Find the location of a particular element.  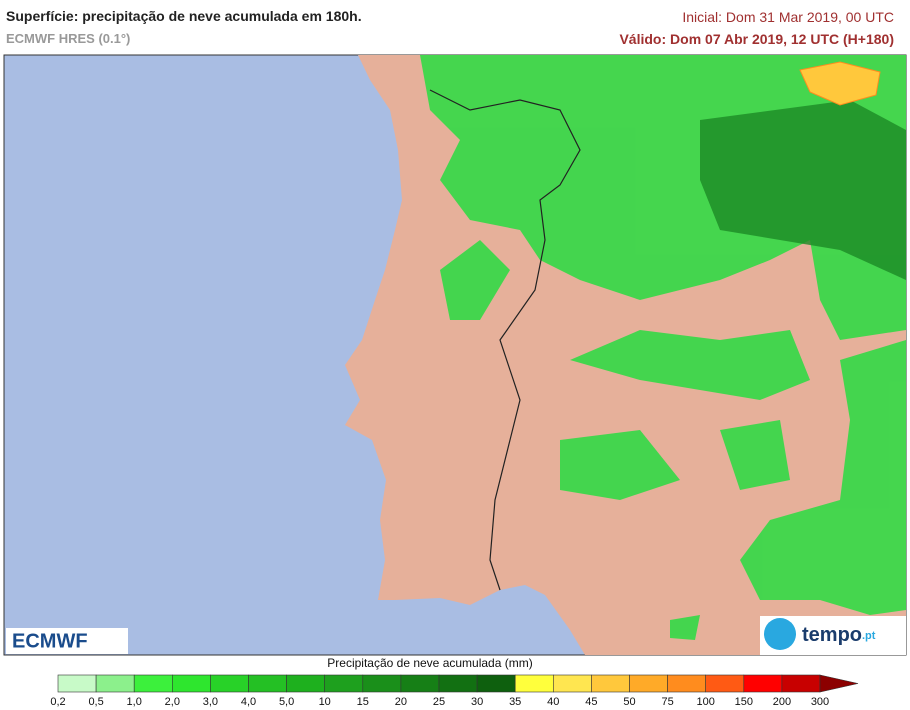

legend-label: 4,0 is located at coordinates (248, 702).